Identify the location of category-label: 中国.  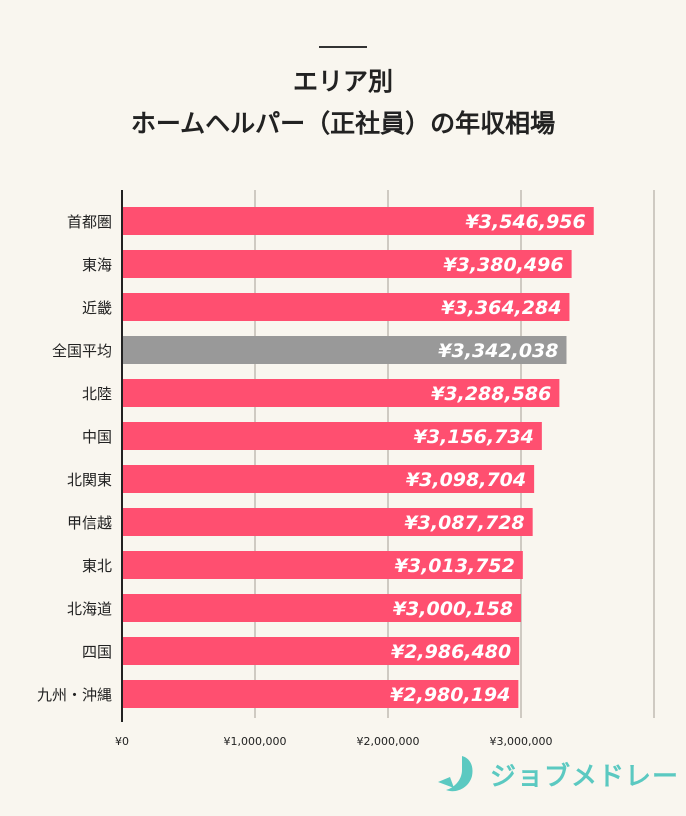
(97, 437).